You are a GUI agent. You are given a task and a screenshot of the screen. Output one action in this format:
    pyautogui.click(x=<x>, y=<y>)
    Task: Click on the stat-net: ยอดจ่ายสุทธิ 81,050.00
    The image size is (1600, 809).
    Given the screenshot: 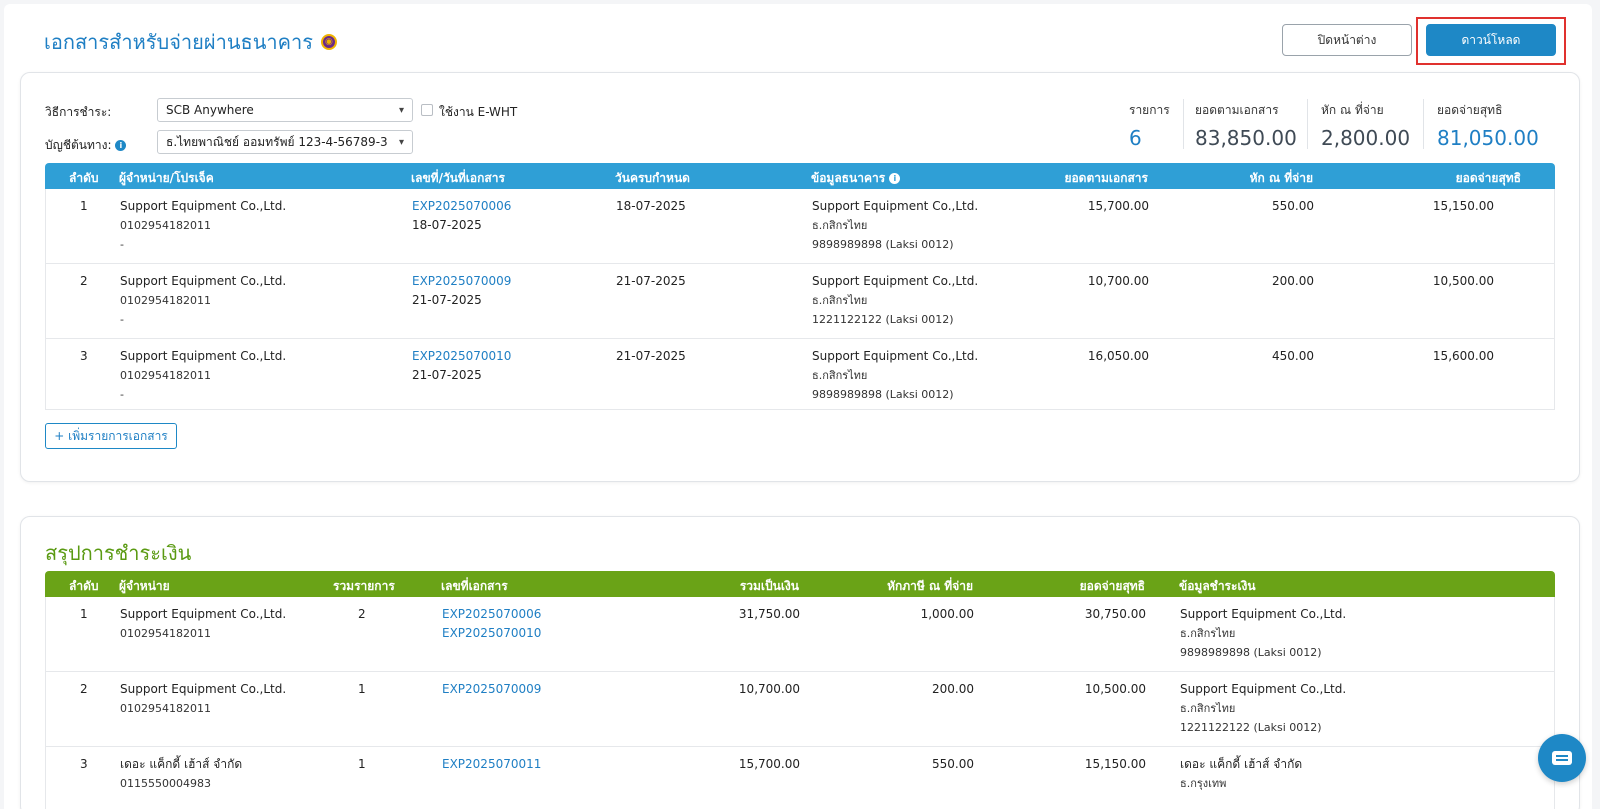 What is the action you would take?
    pyautogui.click(x=1488, y=125)
    